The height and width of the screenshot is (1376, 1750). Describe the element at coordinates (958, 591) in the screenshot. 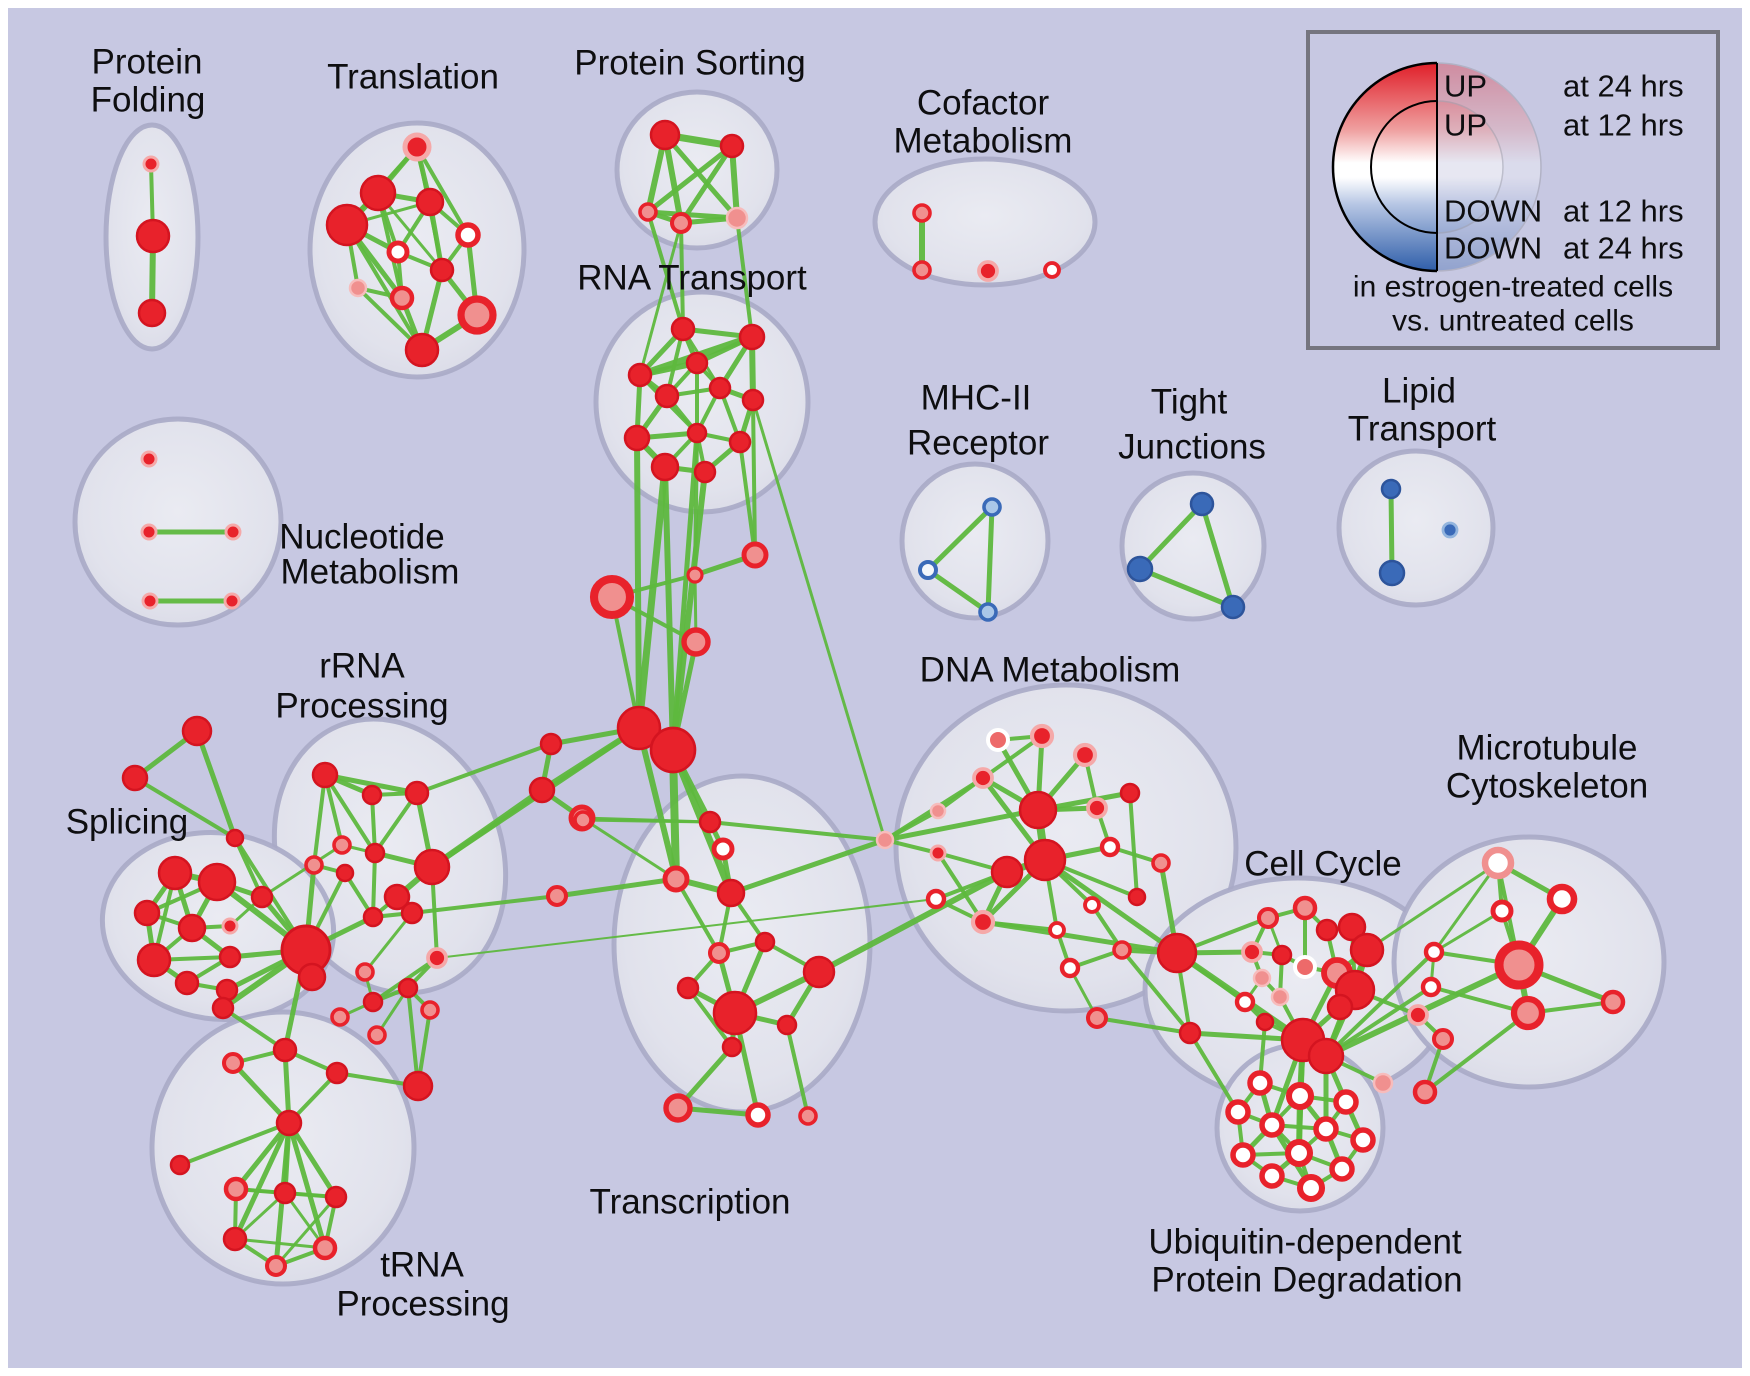

I see `edge-m2-m3` at that location.